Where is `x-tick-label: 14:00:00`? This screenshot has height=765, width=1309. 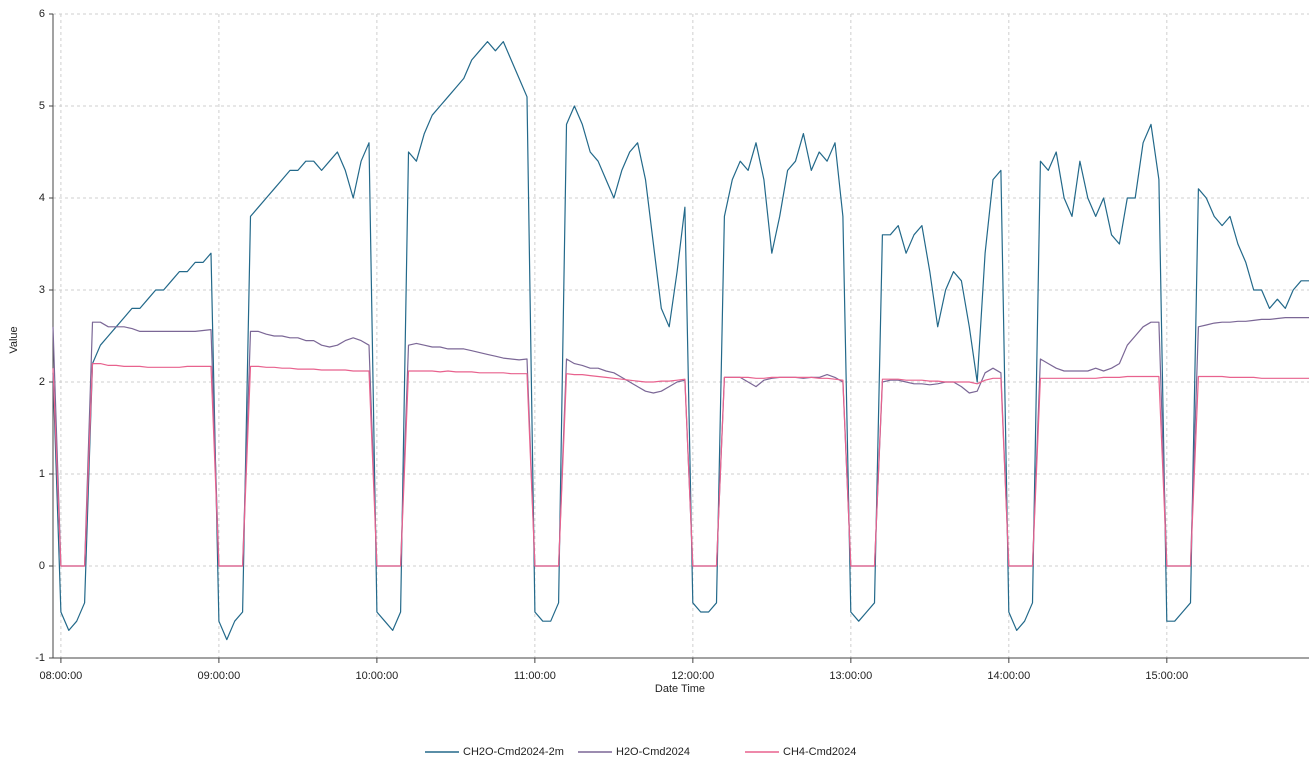 x-tick-label: 14:00:00 is located at coordinates (1008, 676).